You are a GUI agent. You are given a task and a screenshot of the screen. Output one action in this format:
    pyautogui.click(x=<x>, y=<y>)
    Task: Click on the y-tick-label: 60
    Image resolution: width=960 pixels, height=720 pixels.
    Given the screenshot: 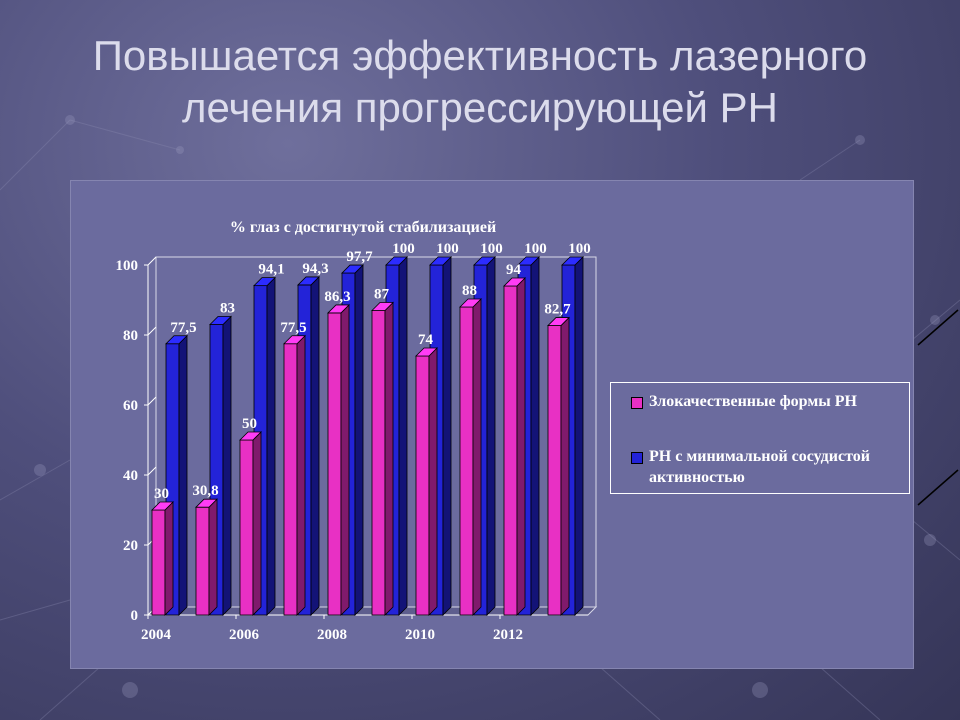 What is the action you would take?
    pyautogui.click(x=130, y=406)
    